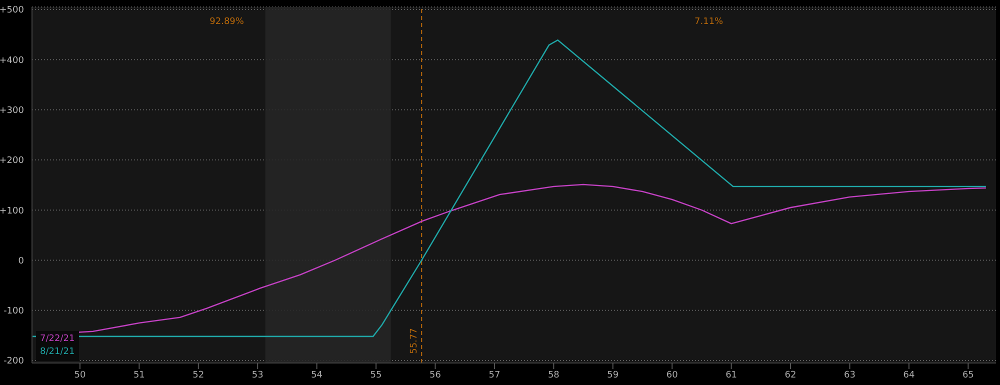  I want to click on annotation: 92.89%, so click(227, 22).